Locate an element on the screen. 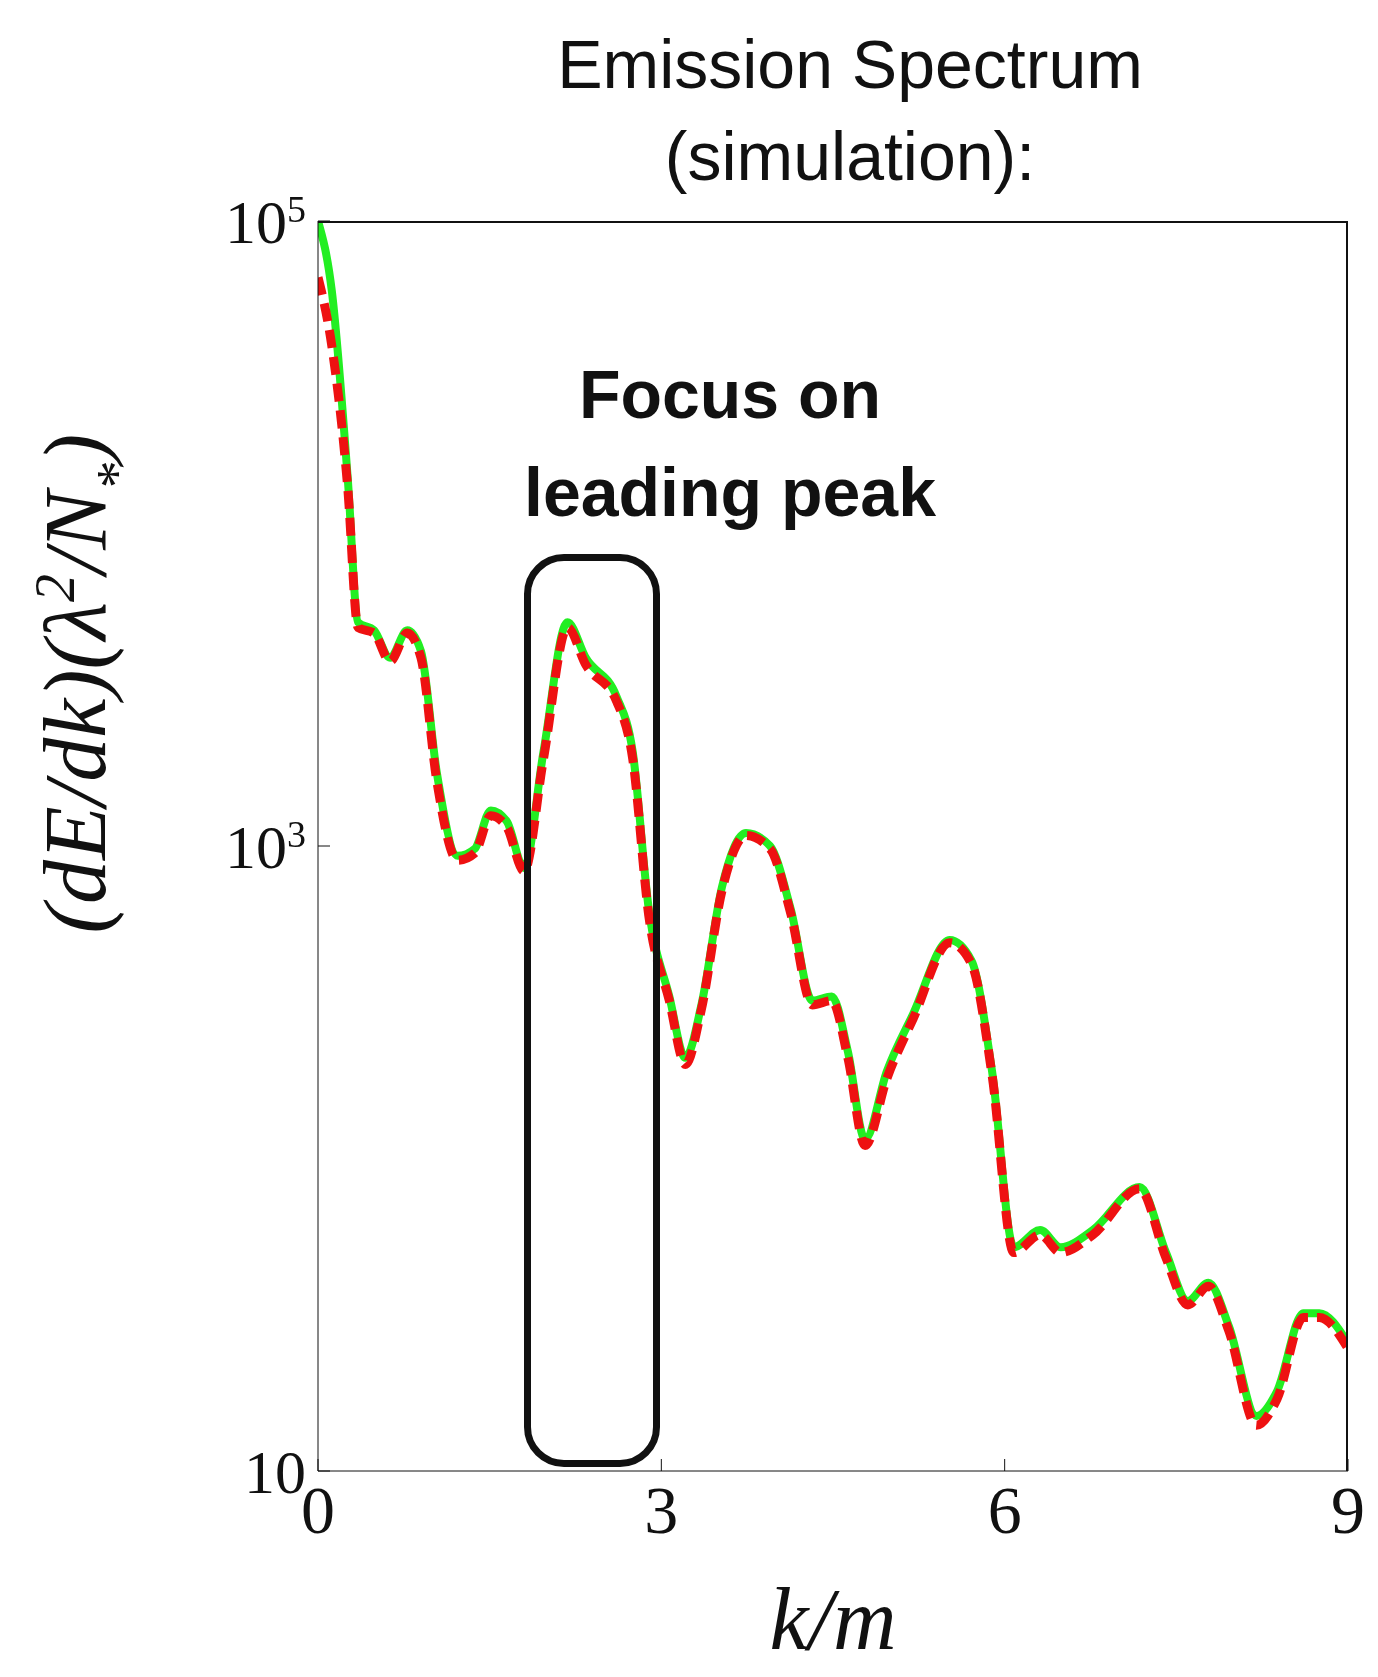  annotation: Focus on leading peak is located at coordinates (730, 443).